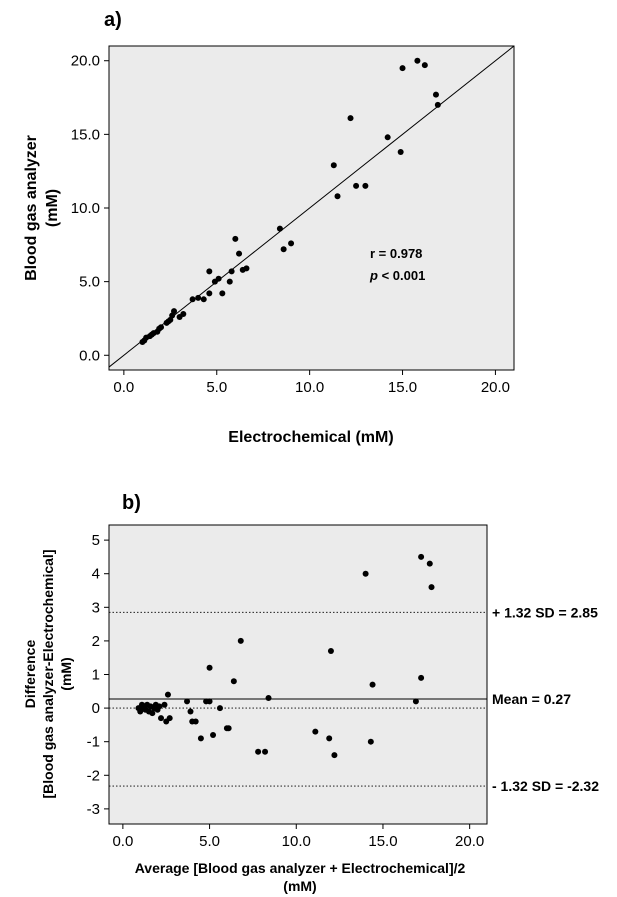 This screenshot has height=897, width=617. What do you see at coordinates (48, 674) in the screenshot?
I see `panel-b-y-axis-title-line2: [Blood gas analyzer-Electrochemical]` at bounding box center [48, 674].